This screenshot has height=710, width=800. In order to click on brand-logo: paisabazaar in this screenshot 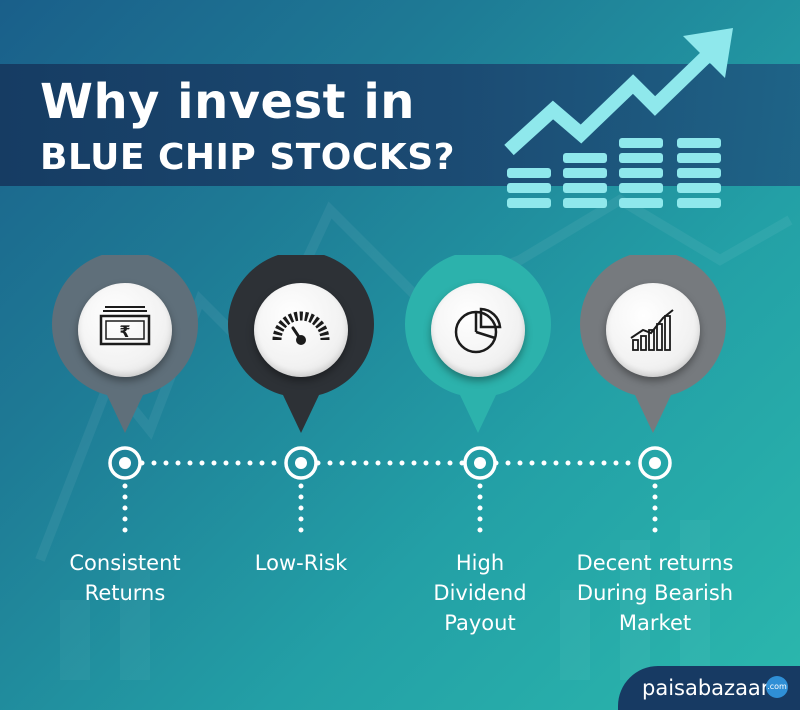, I will do `click(706, 688)`.